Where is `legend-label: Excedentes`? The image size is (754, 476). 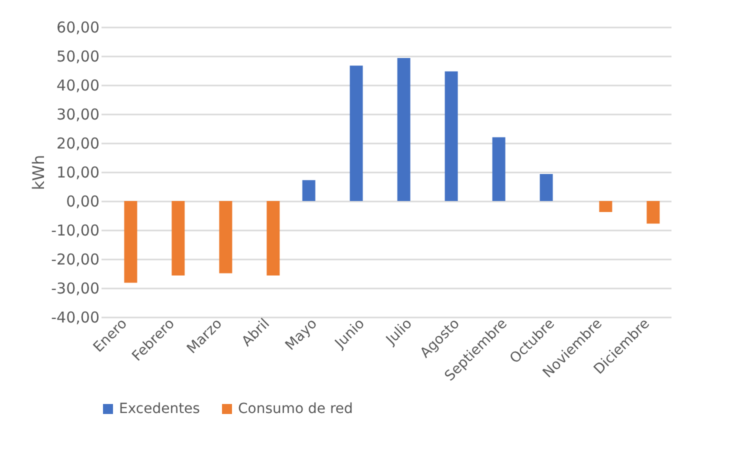
legend-label: Excedentes is located at coordinates (159, 409).